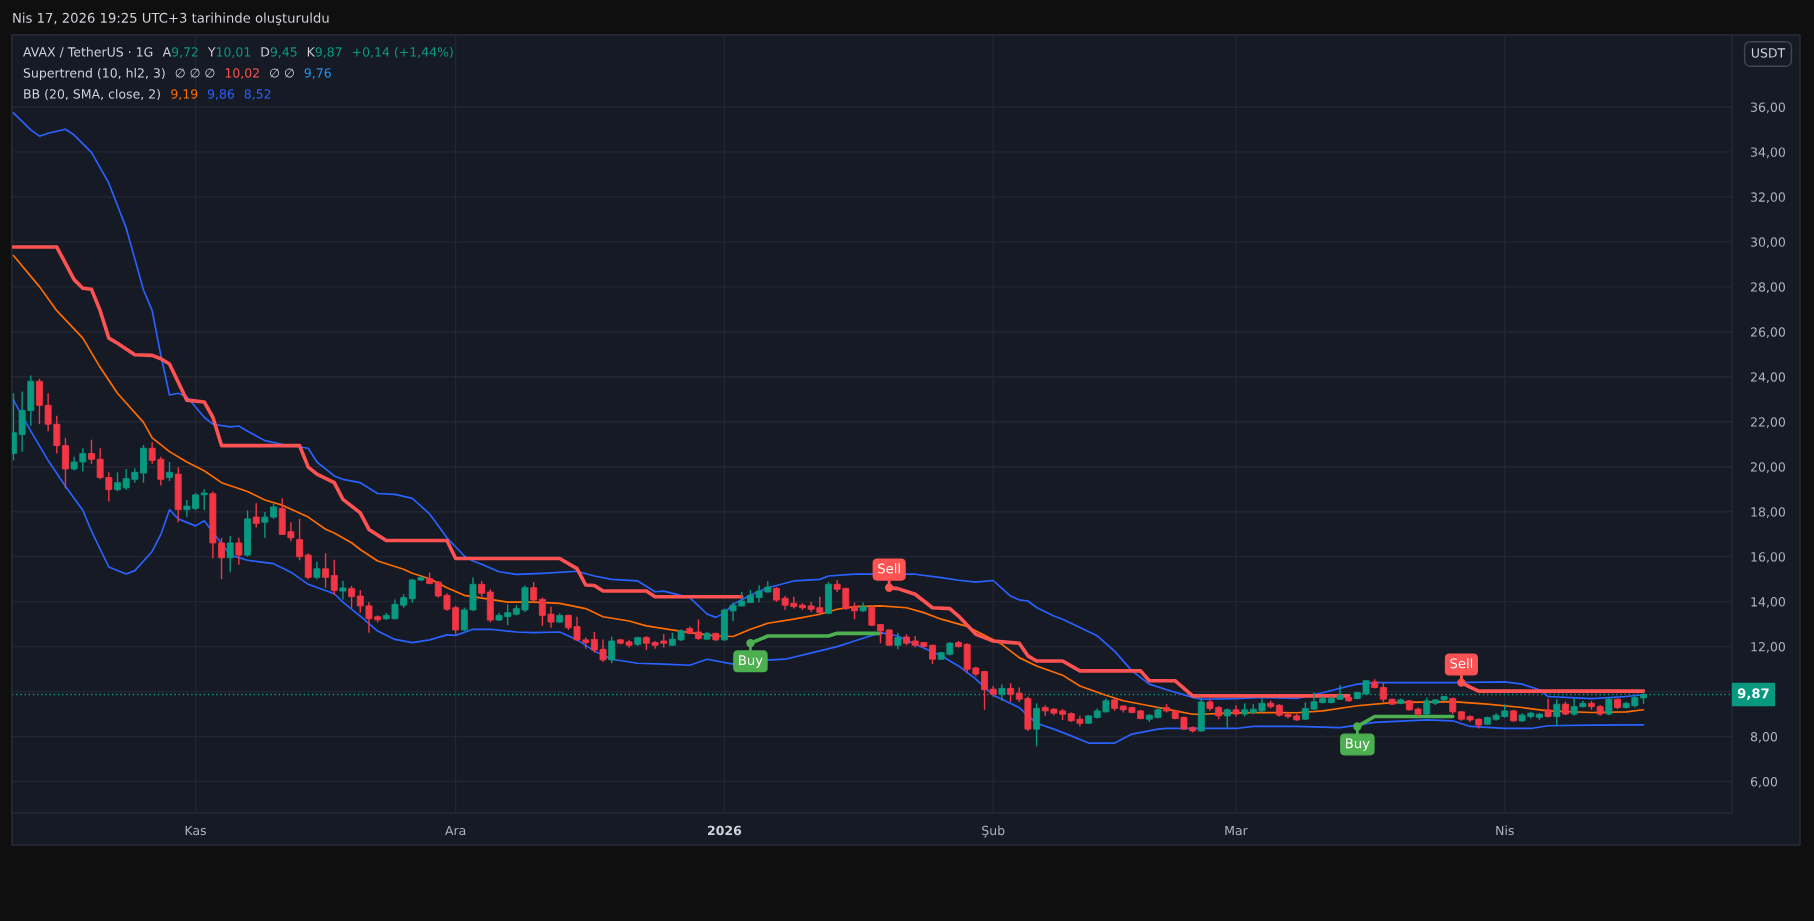  I want to click on y-tick-label: 12,00, so click(1768, 647).